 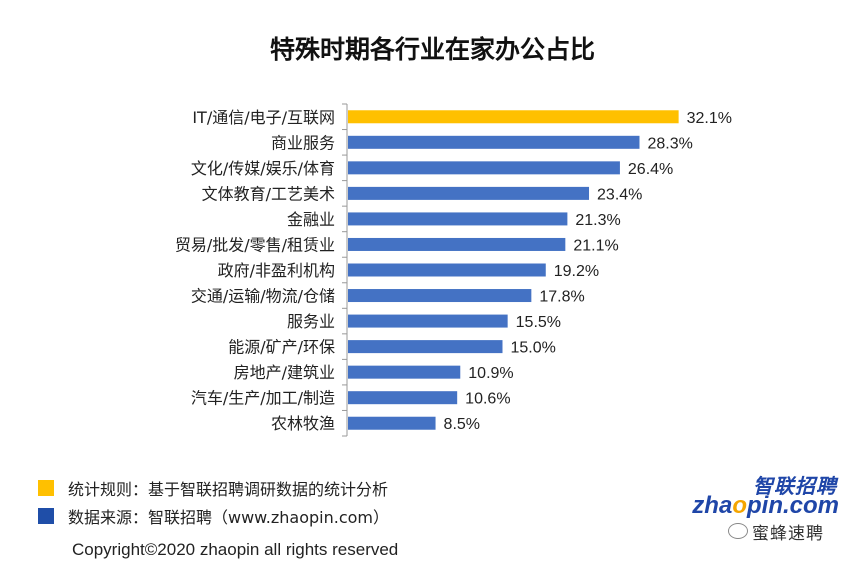 I want to click on category-label: 文体教育/工艺美术, so click(x=268, y=193).